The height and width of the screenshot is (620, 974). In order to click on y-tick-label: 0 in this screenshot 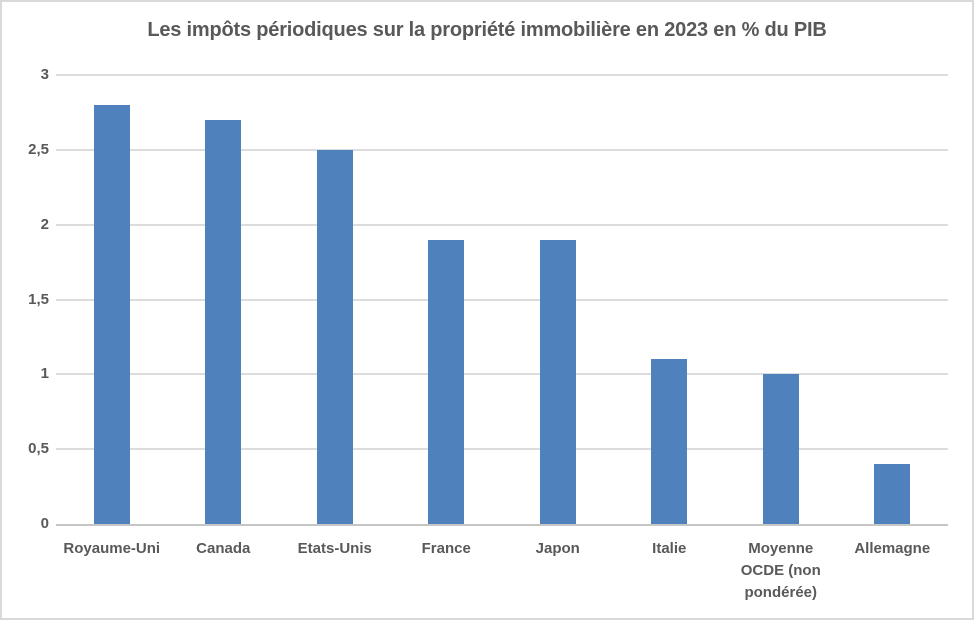, I will do `click(44, 523)`.